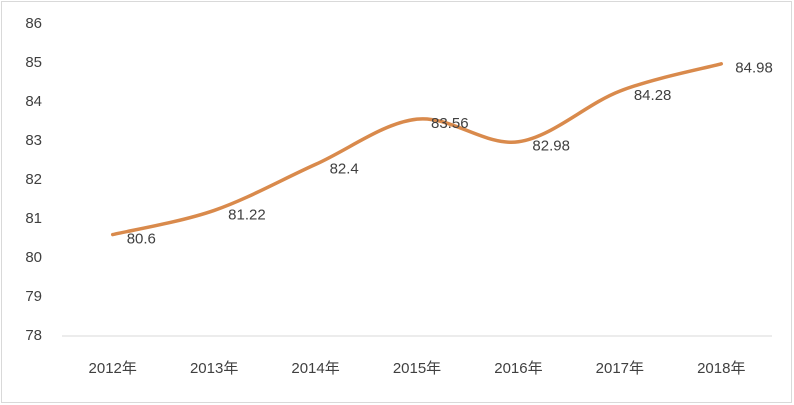 This screenshot has width=794, height=405. What do you see at coordinates (344, 168) in the screenshot?
I see `data-label: 82.4` at bounding box center [344, 168].